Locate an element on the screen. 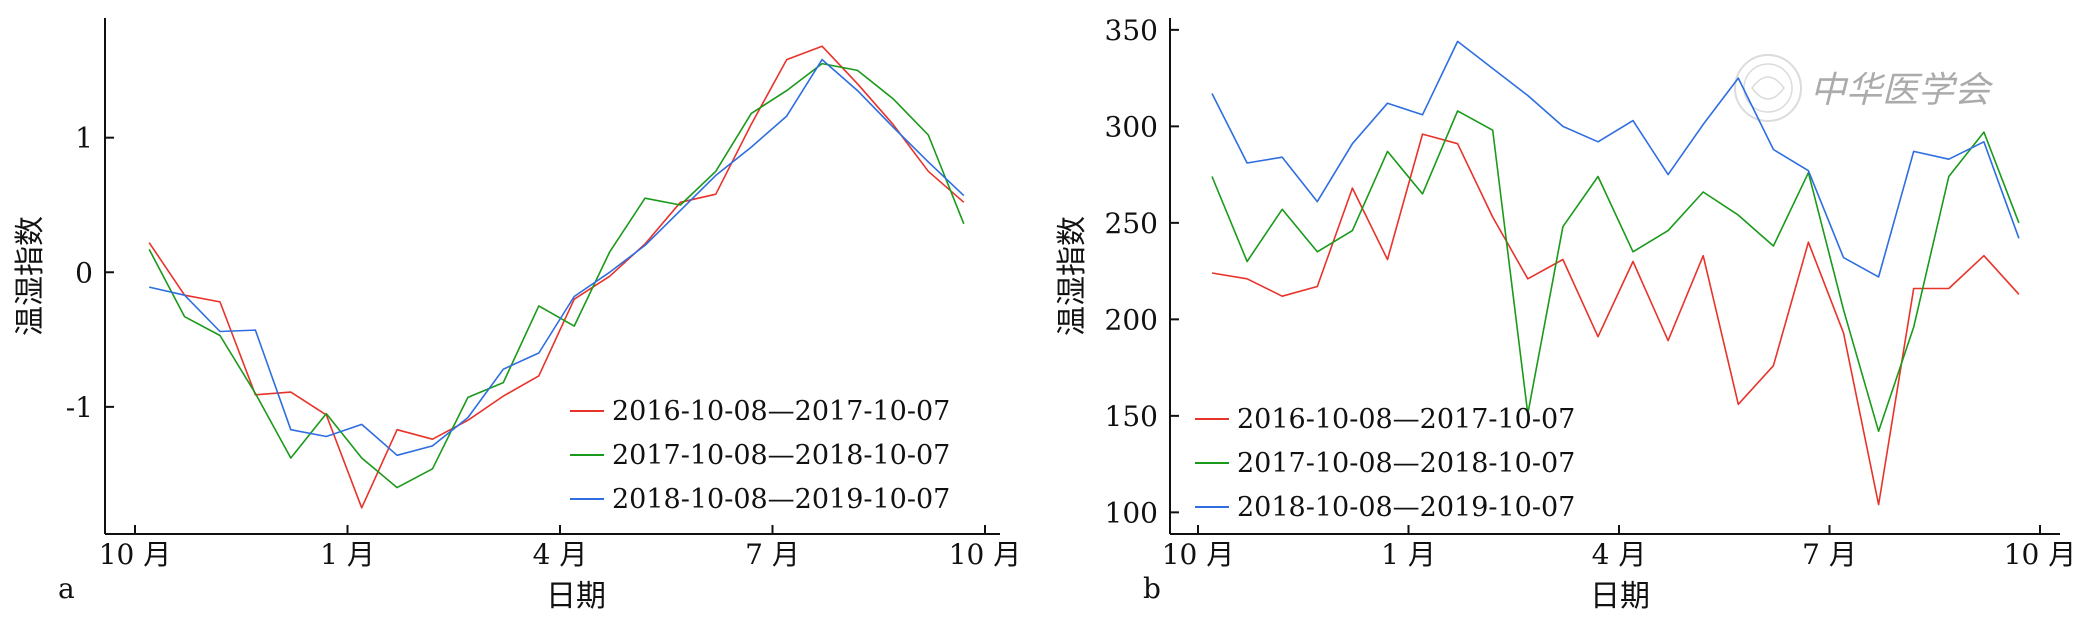 The image size is (2076, 622). svg-text: 中华医学会 is located at coordinates (1902, 90).